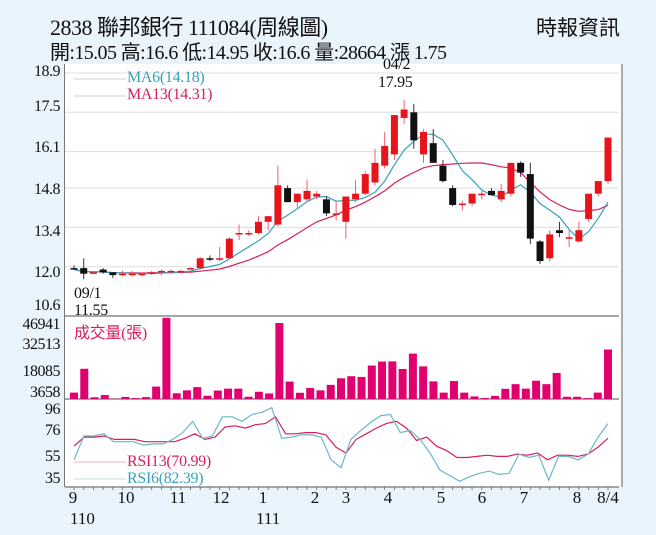 Image resolution: width=656 pixels, height=535 pixels. Describe the element at coordinates (268, 518) in the screenshot. I see `x-year-label: 111` at that location.